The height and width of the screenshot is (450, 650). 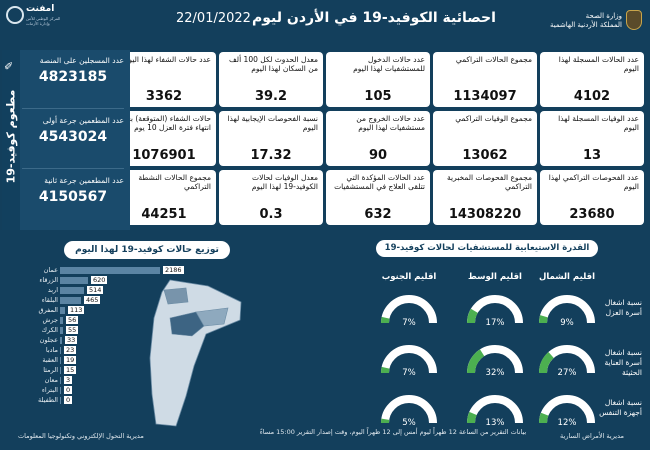 What do you see at coordinates (567, 373) in the screenshot?
I see `gauge-percent: 27%` at bounding box center [567, 373].